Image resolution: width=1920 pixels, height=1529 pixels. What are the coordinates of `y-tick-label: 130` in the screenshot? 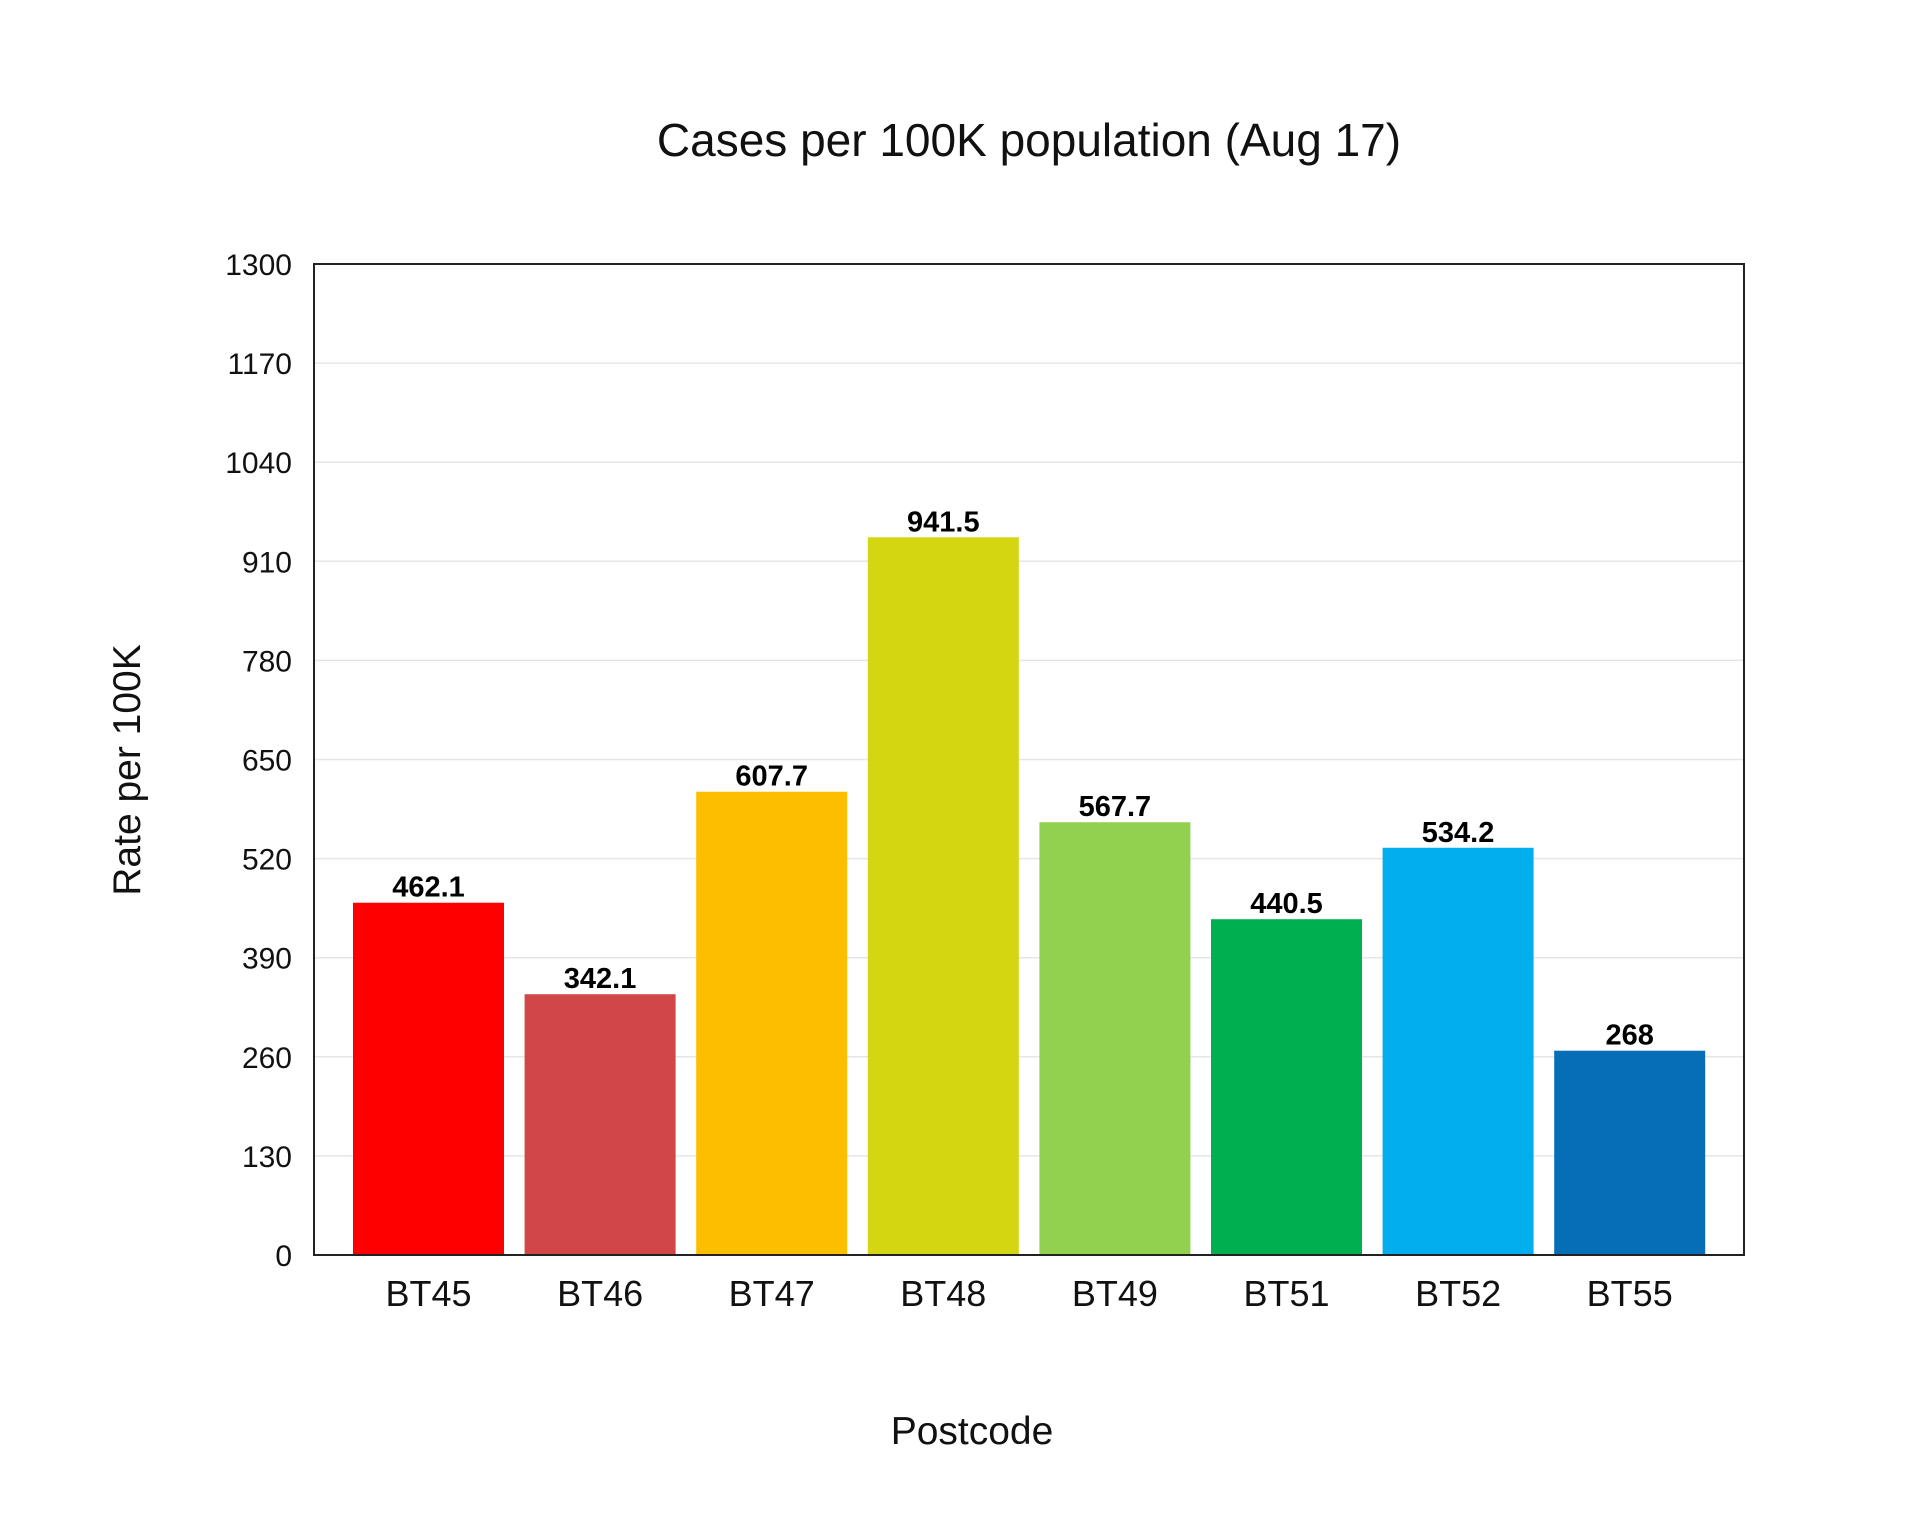 It's located at (267, 1157).